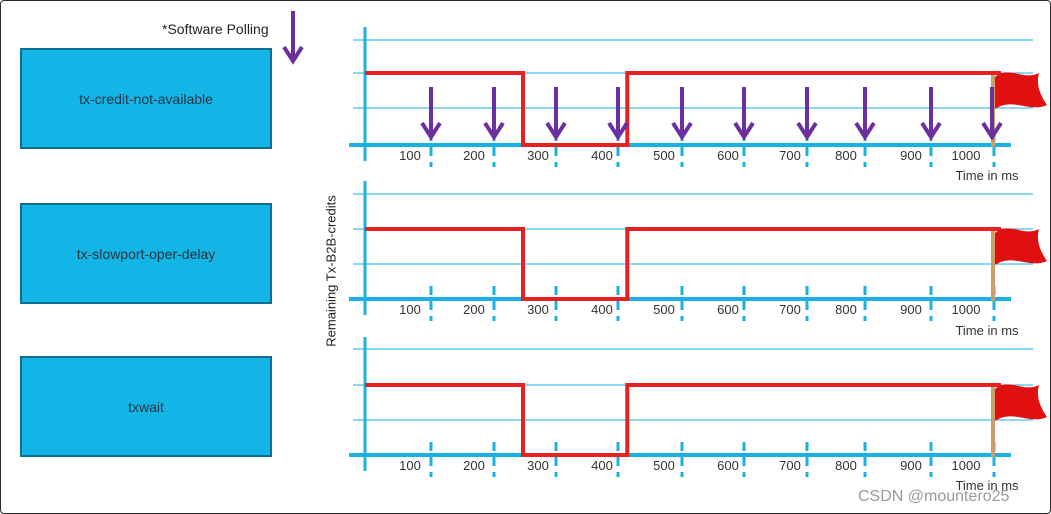 This screenshot has width=1051, height=514. I want to click on metric-label: tx-credit-not-available, so click(146, 98).